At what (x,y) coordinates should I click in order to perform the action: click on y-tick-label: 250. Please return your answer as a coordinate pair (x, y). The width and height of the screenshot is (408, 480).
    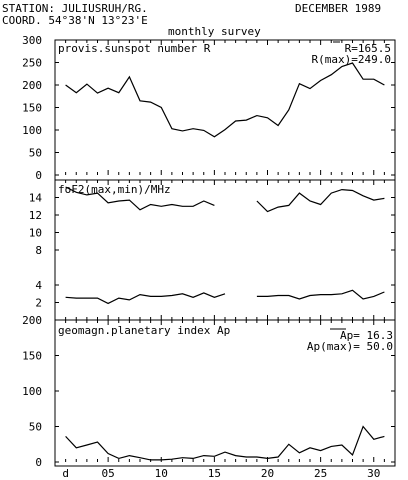
    Looking at the image, I should click on (32, 63).